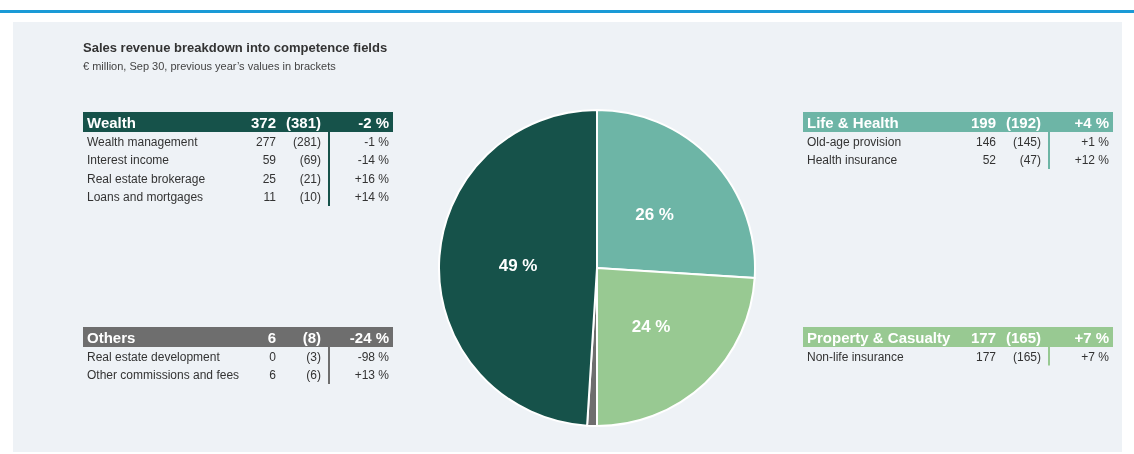 The width and height of the screenshot is (1134, 454). Describe the element at coordinates (272, 356) in the screenshot. I see `text: 0` at that location.